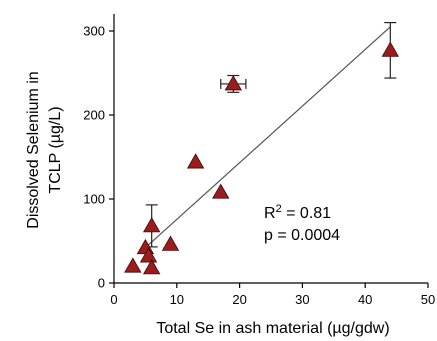 The image size is (437, 341). What do you see at coordinates (306, 213) in the screenshot?
I see `r-squared-value: = 0.81` at bounding box center [306, 213].